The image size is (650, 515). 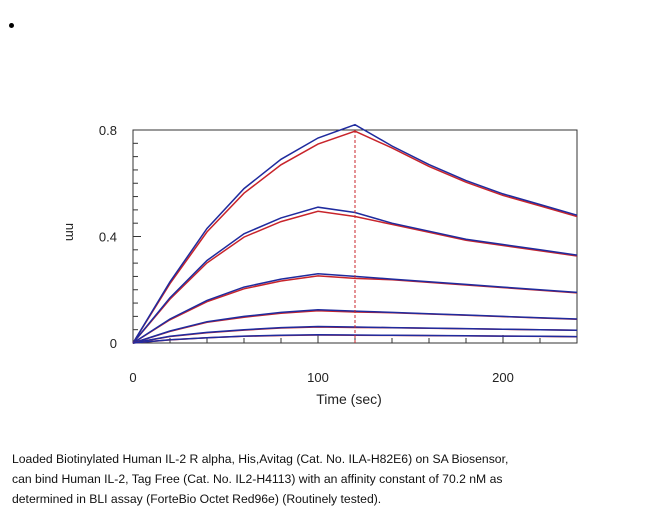 What do you see at coordinates (318, 377) in the screenshot?
I see `x-tick-label: 100` at bounding box center [318, 377].